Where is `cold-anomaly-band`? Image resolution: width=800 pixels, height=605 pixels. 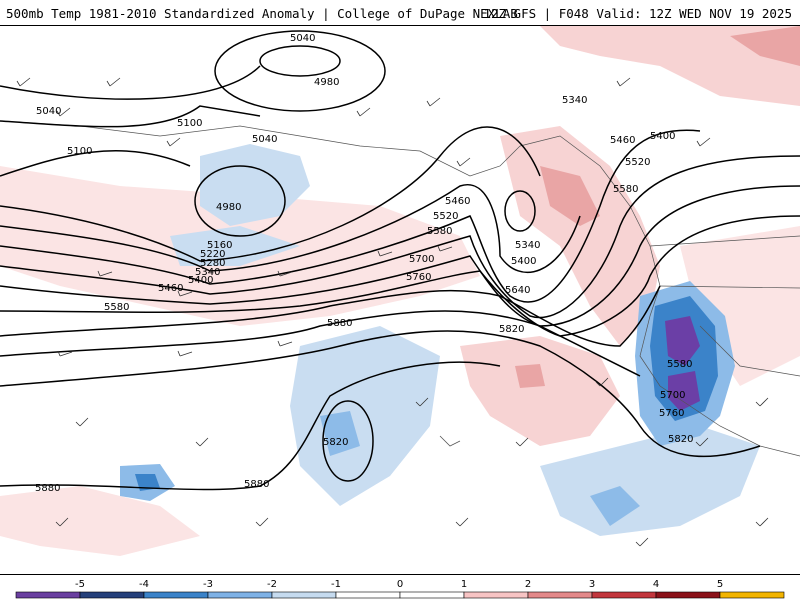
cold-anomaly-band is located at coordinates (235, 246).